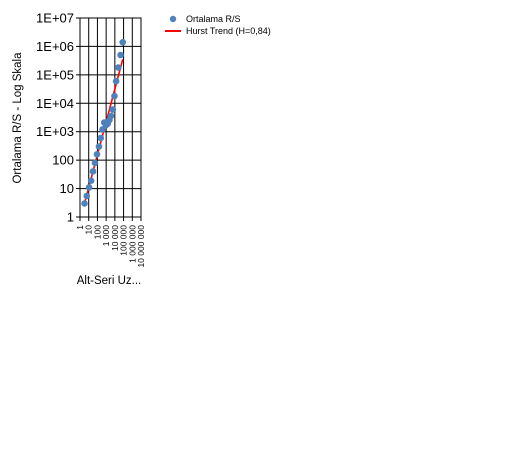  Describe the element at coordinates (132, 244) in the screenshot. I see `x-tick-label: 1 000 000` at that location.